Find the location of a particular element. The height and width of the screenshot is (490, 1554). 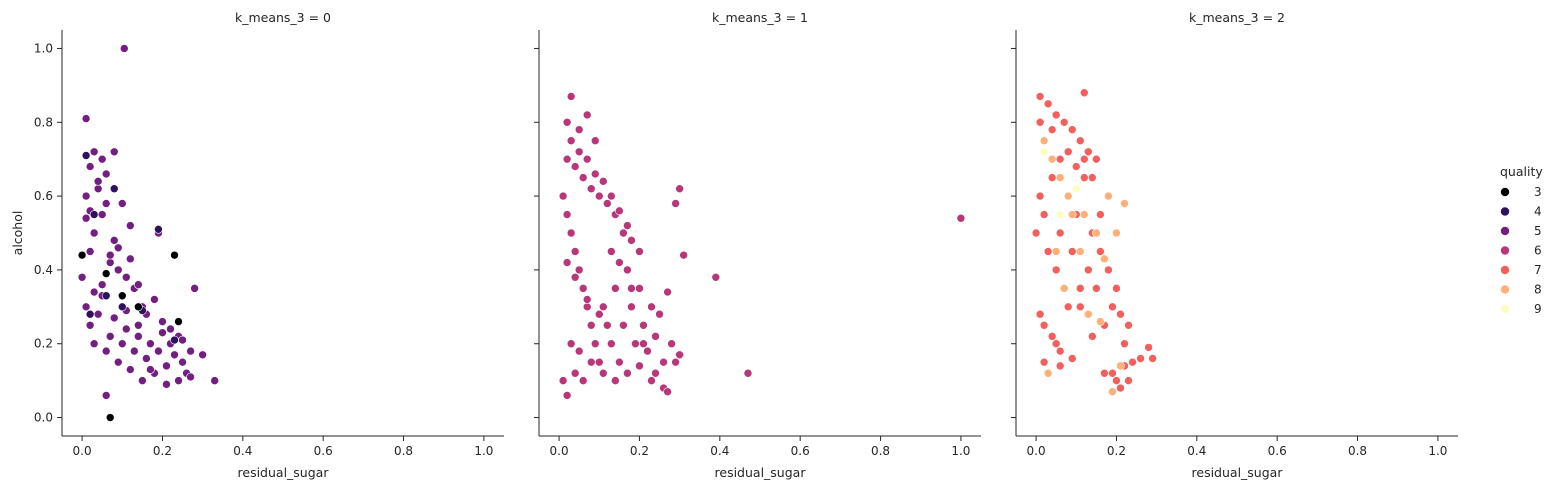

x-tick-label: 1.0 is located at coordinates (483, 451).